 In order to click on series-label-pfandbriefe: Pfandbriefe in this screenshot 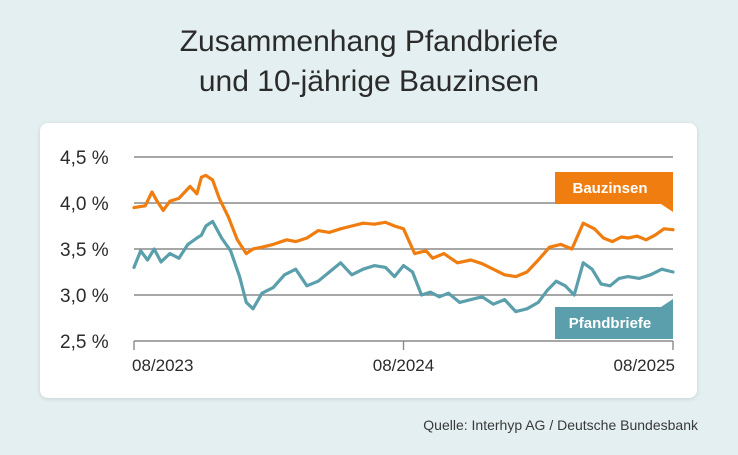, I will do `click(610, 323)`.